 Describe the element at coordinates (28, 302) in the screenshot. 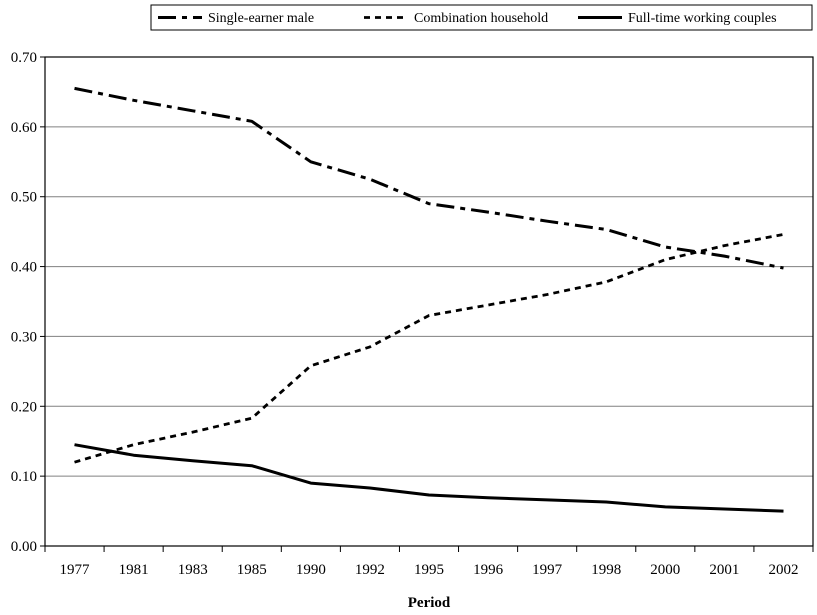

I see `y-axis: 0.00 0.10 0.20 0.30 0.40 0.50 0.60 0.70` at that location.